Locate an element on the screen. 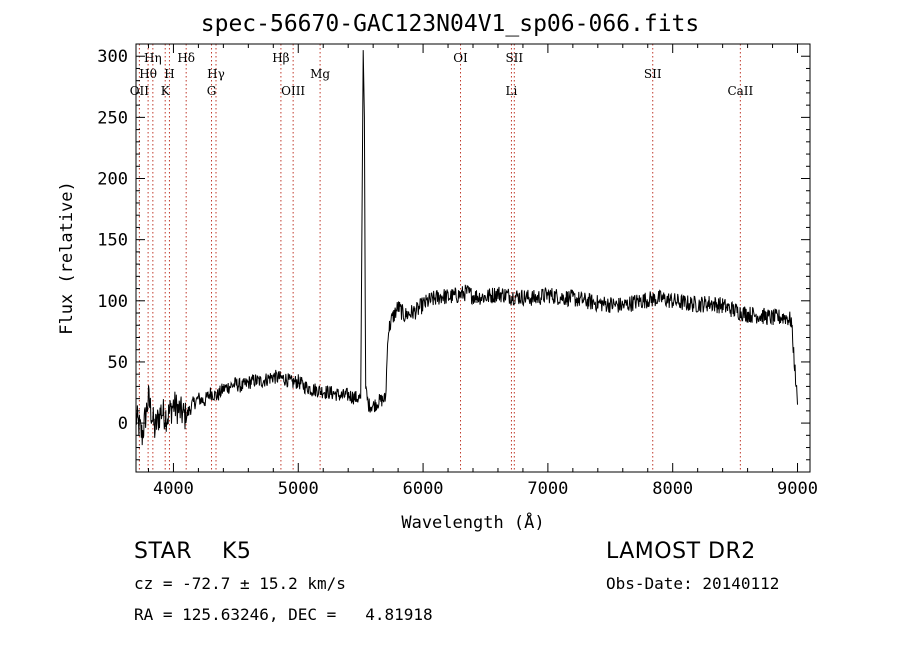  chart-title: spec-56670-GAC123N04V1_sp06-066.fits is located at coordinates (450, 24).